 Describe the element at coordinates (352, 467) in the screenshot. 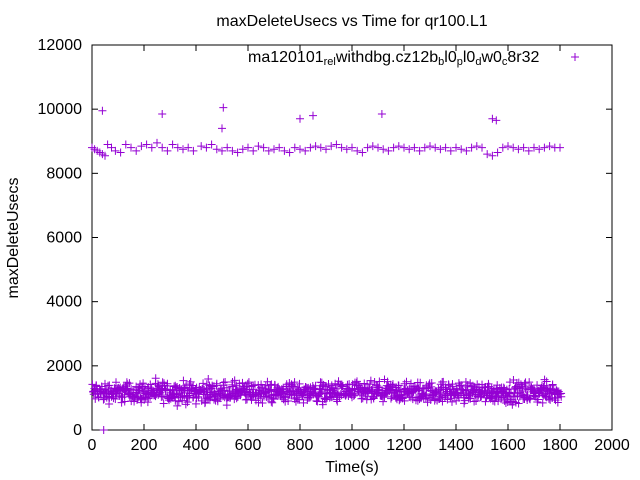

I see `x-axis-title: Time(s)` at that location.